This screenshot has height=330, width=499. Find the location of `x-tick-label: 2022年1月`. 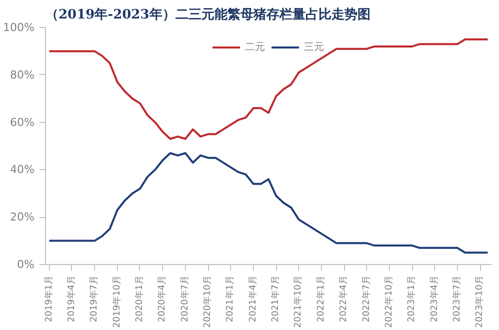

x-tick-label: 2022年1月 is located at coordinates (320, 298).